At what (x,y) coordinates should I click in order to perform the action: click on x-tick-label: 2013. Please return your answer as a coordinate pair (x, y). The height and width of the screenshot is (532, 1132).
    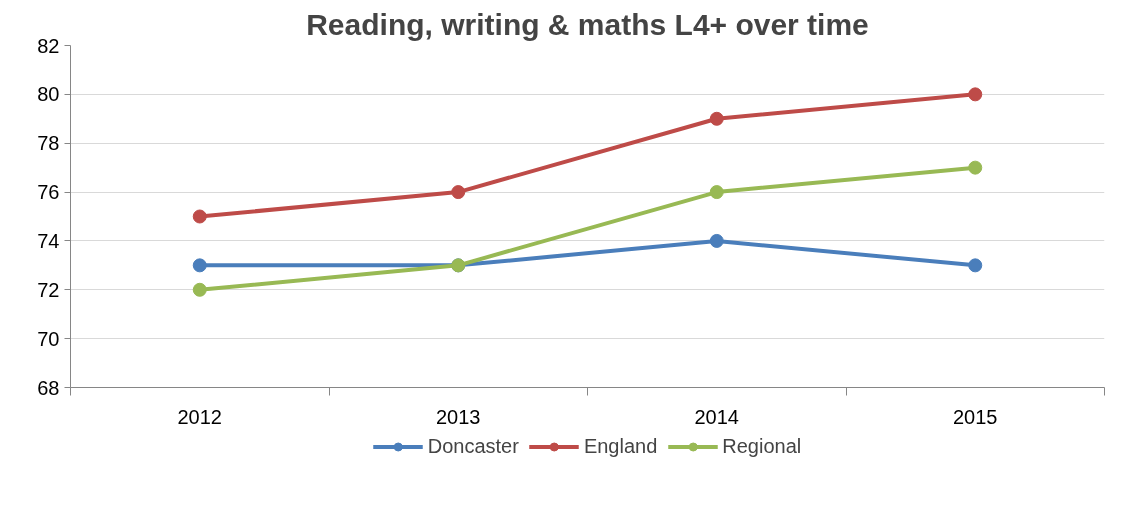
    Looking at the image, I should click on (458, 416).